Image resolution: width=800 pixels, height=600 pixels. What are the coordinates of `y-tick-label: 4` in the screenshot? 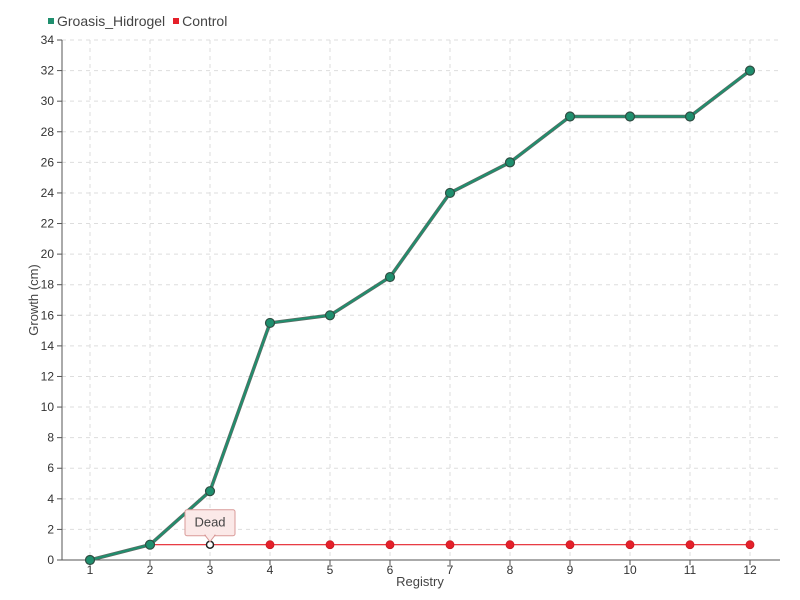 It's located at (50, 499).